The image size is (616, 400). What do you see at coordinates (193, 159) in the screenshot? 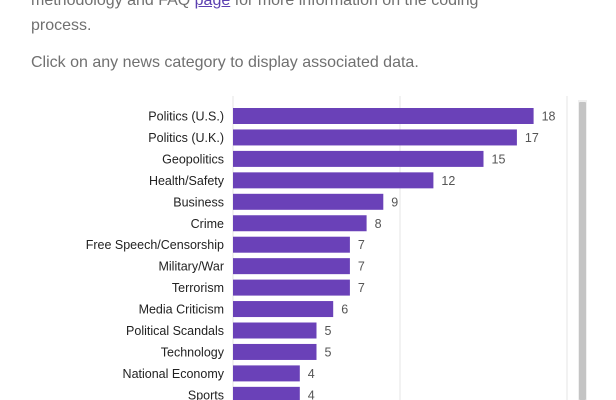
I see `category-label-geopolitics: Geopolitics` at bounding box center [193, 159].